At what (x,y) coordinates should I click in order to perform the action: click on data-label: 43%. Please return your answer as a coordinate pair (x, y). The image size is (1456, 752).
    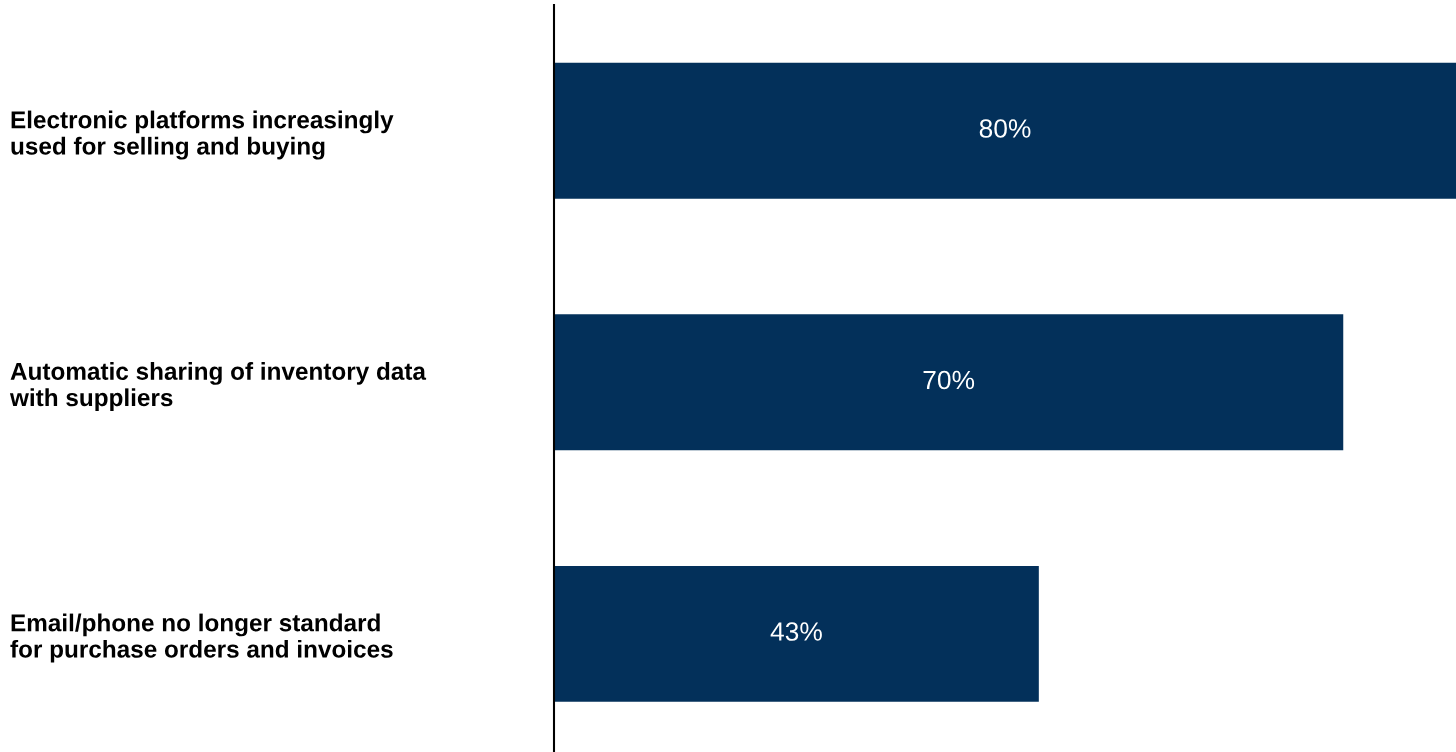
    Looking at the image, I should click on (796, 631).